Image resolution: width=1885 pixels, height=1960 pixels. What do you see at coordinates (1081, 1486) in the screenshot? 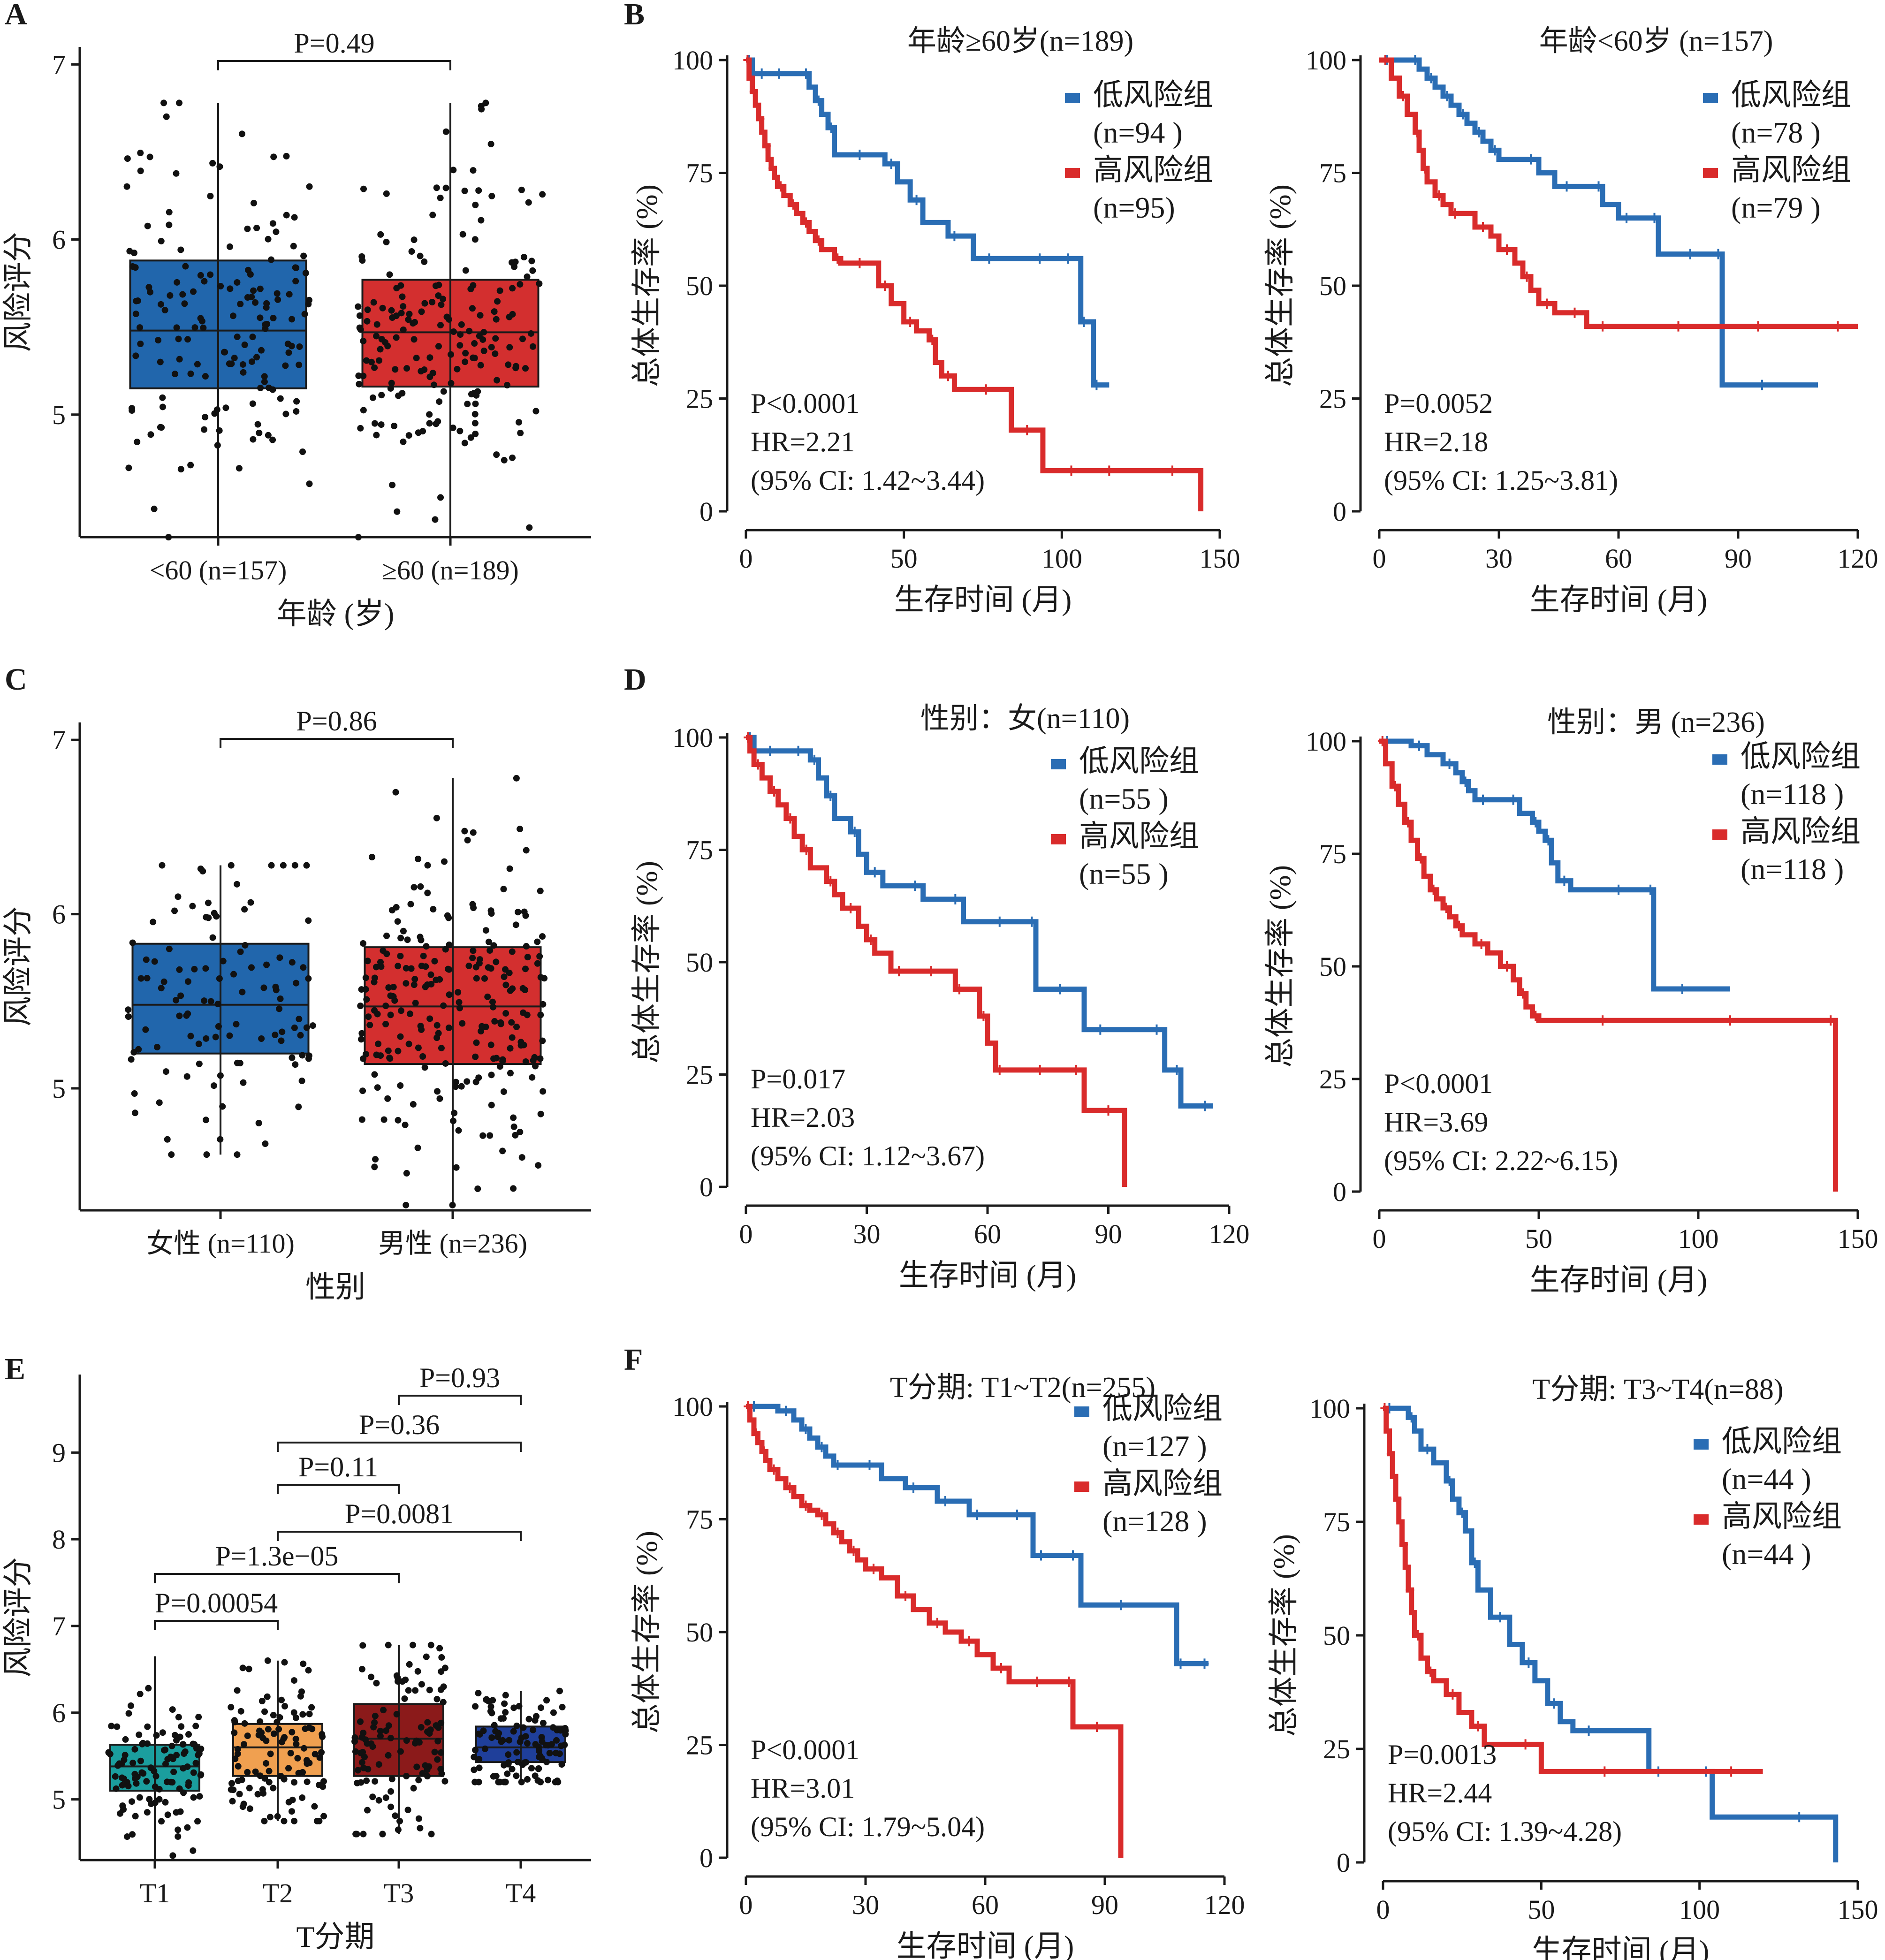
I see `legend-swatch` at bounding box center [1081, 1486].